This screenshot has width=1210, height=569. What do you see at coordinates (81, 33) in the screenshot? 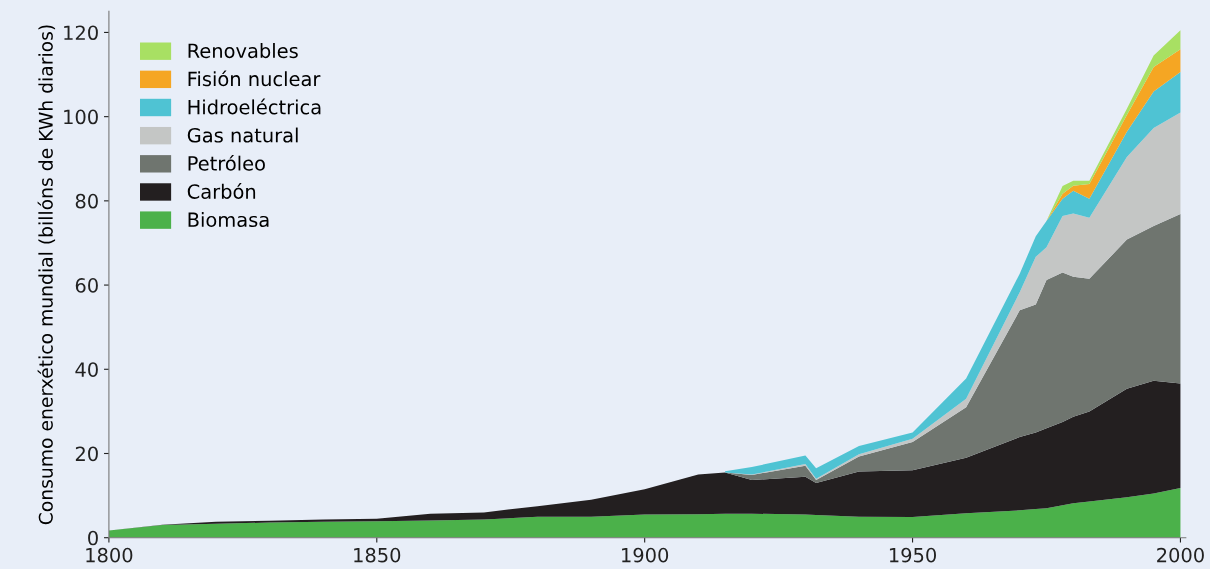
I see `y-tick-label: 120` at bounding box center [81, 33].